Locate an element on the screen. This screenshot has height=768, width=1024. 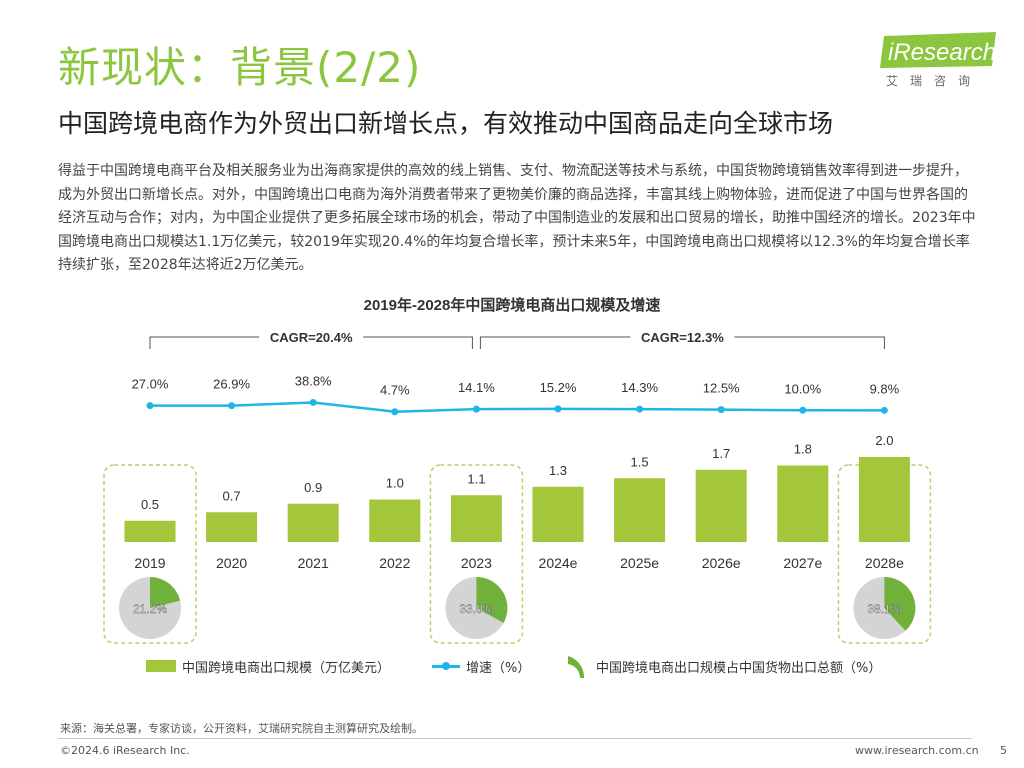
legend-pie: 中国跨境电商出口规模占中国货物出口总额（%） is located at coordinates (720, 666).